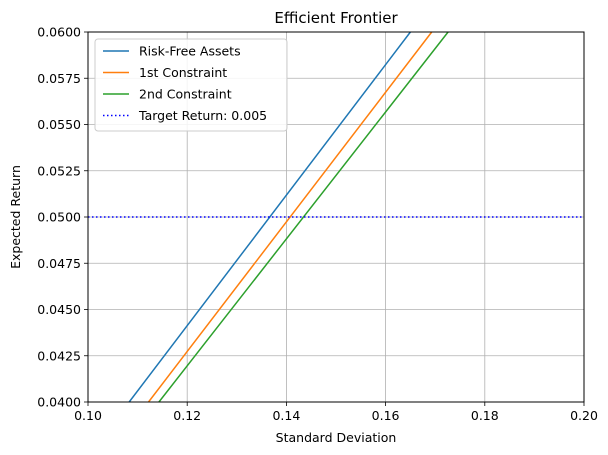  What do you see at coordinates (59, 355) in the screenshot?
I see `y-tick-label: 0.0425` at bounding box center [59, 355].